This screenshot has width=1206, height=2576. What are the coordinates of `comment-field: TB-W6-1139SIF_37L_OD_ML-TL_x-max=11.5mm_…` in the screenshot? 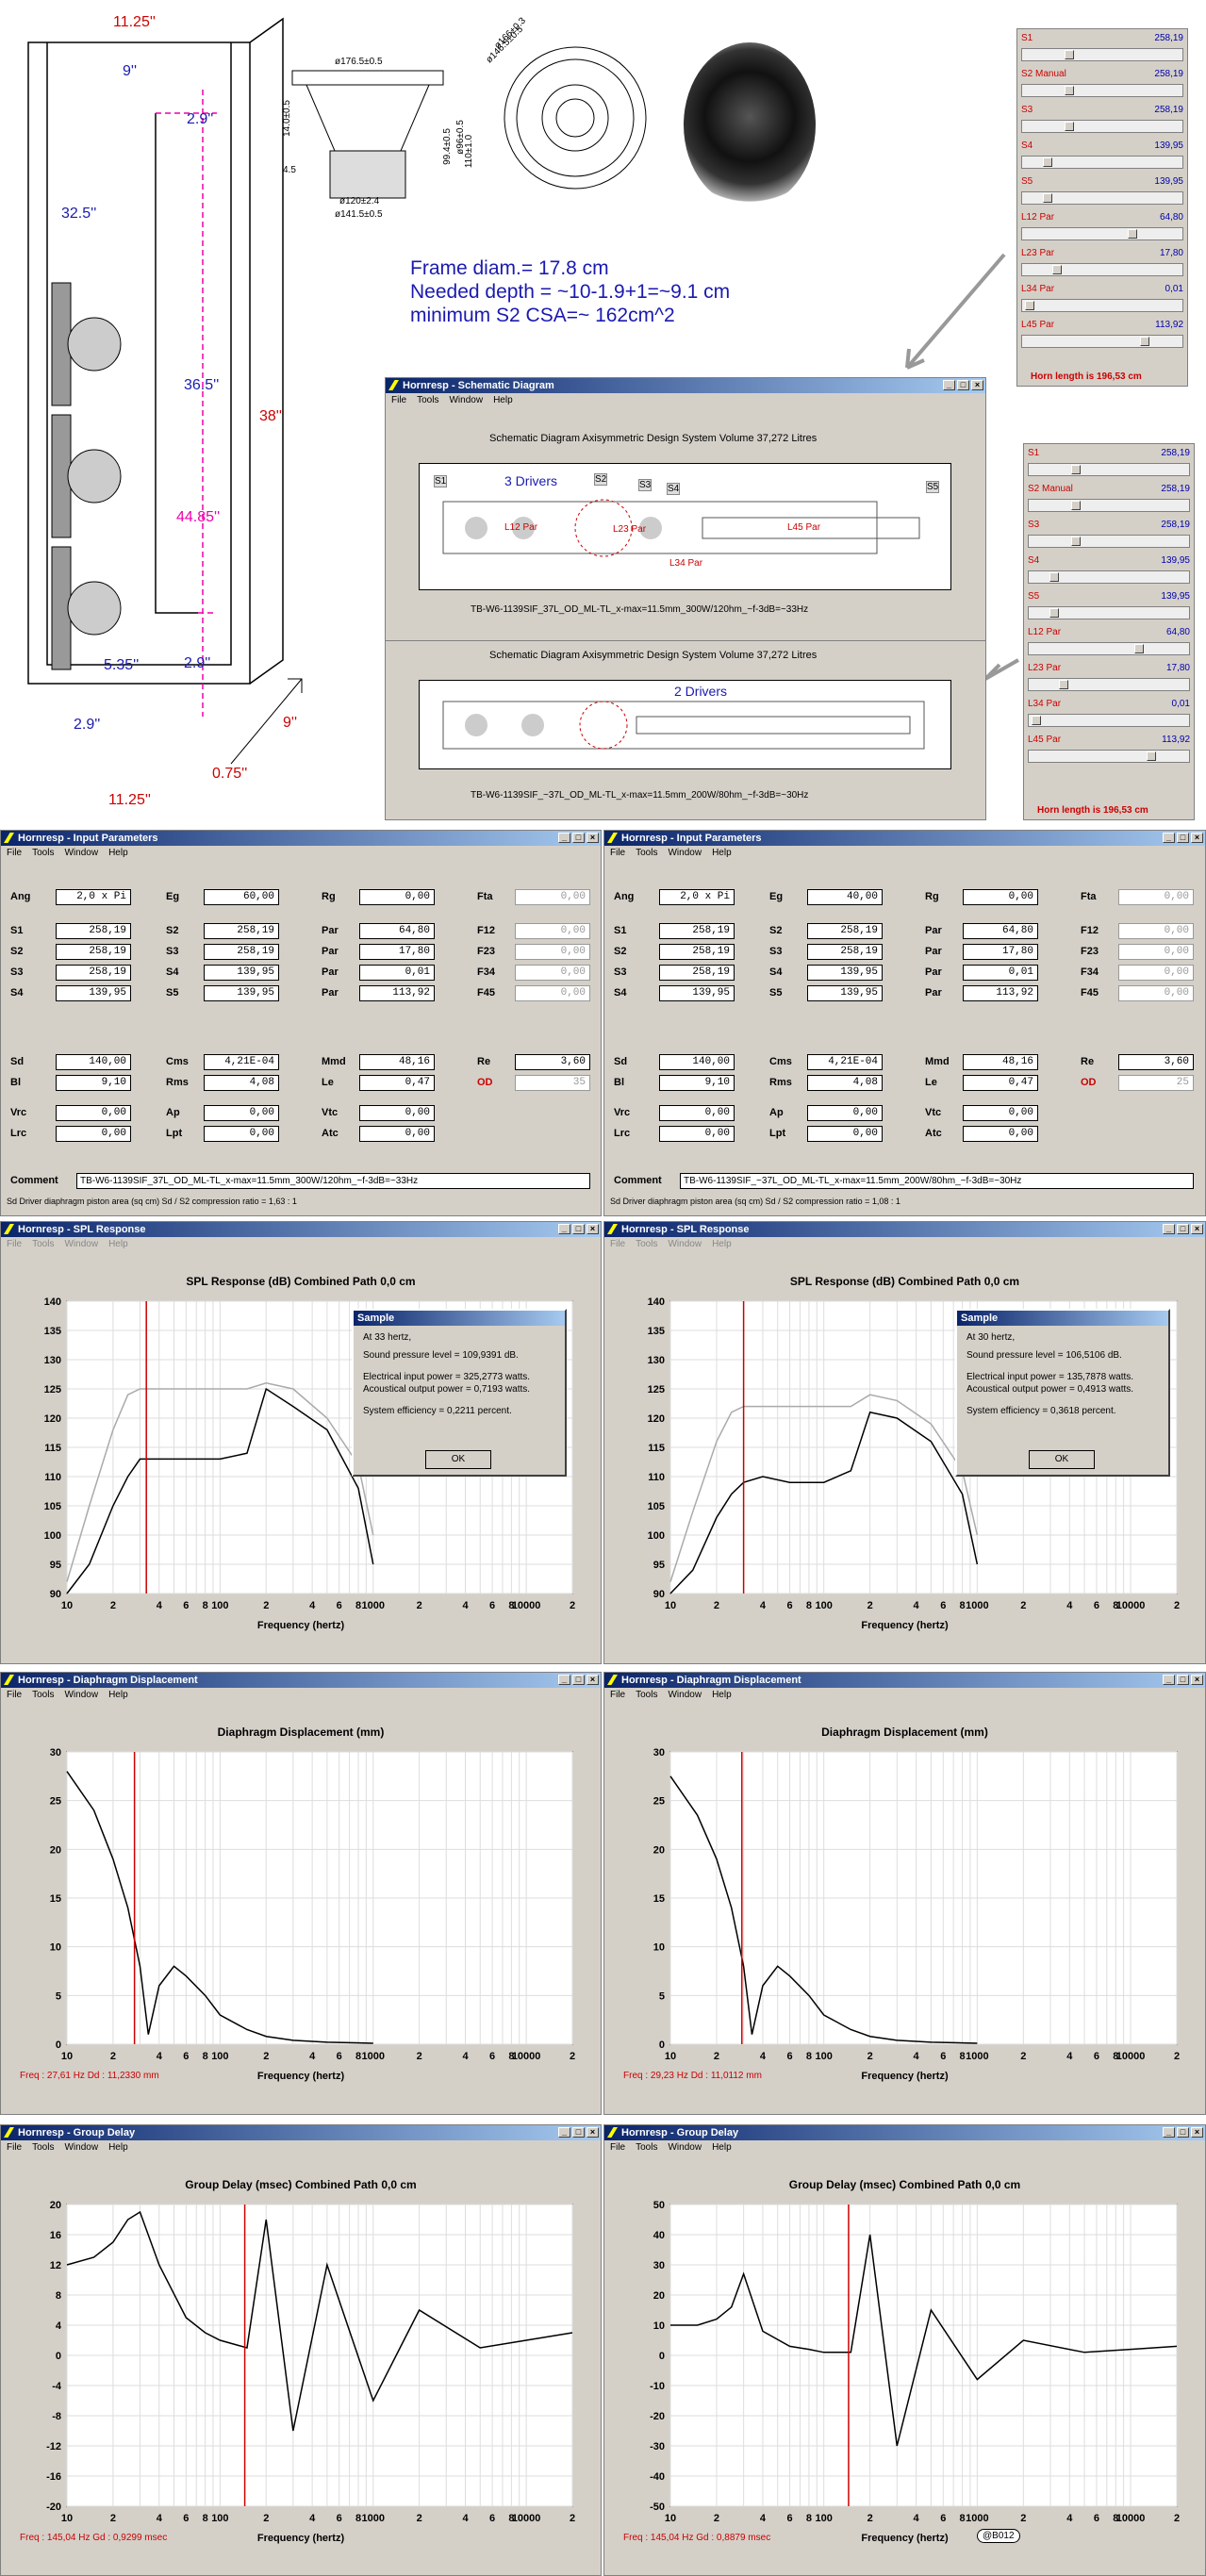 It's located at (333, 1181).